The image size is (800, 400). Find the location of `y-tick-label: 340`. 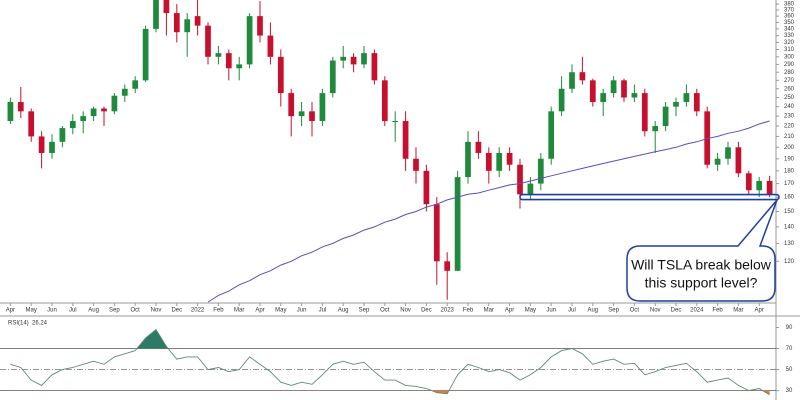

y-tick-label: 340 is located at coordinates (789, 29).